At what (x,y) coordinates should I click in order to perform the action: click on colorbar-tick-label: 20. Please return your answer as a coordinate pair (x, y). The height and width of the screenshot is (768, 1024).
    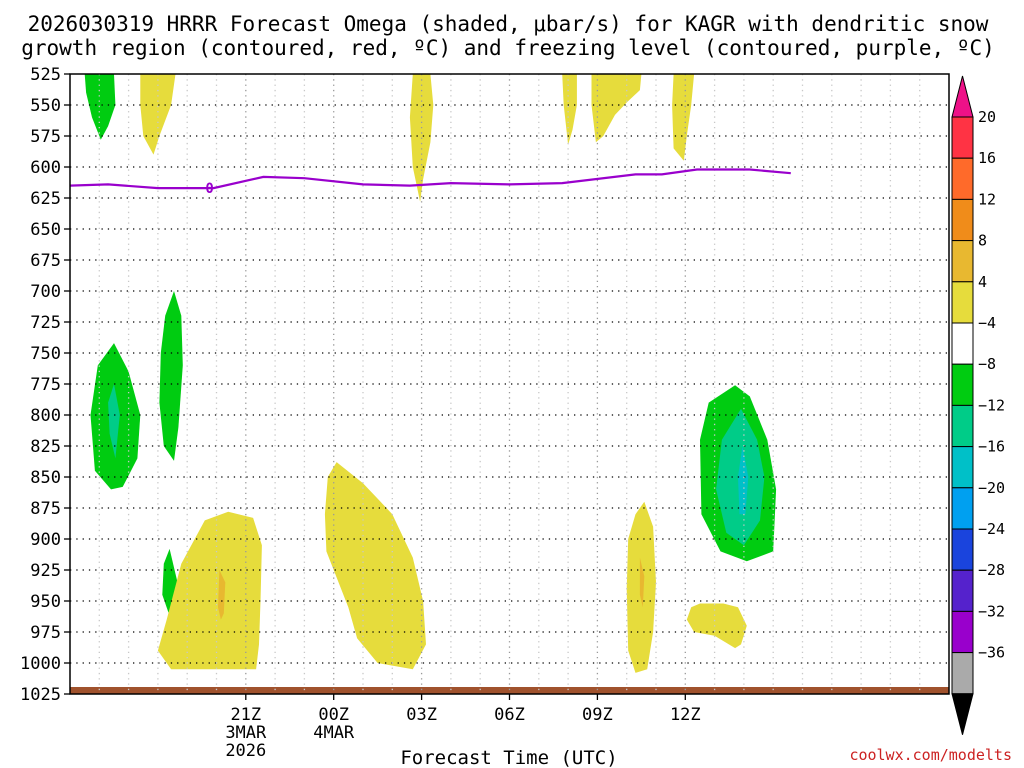
    Looking at the image, I should click on (987, 117).